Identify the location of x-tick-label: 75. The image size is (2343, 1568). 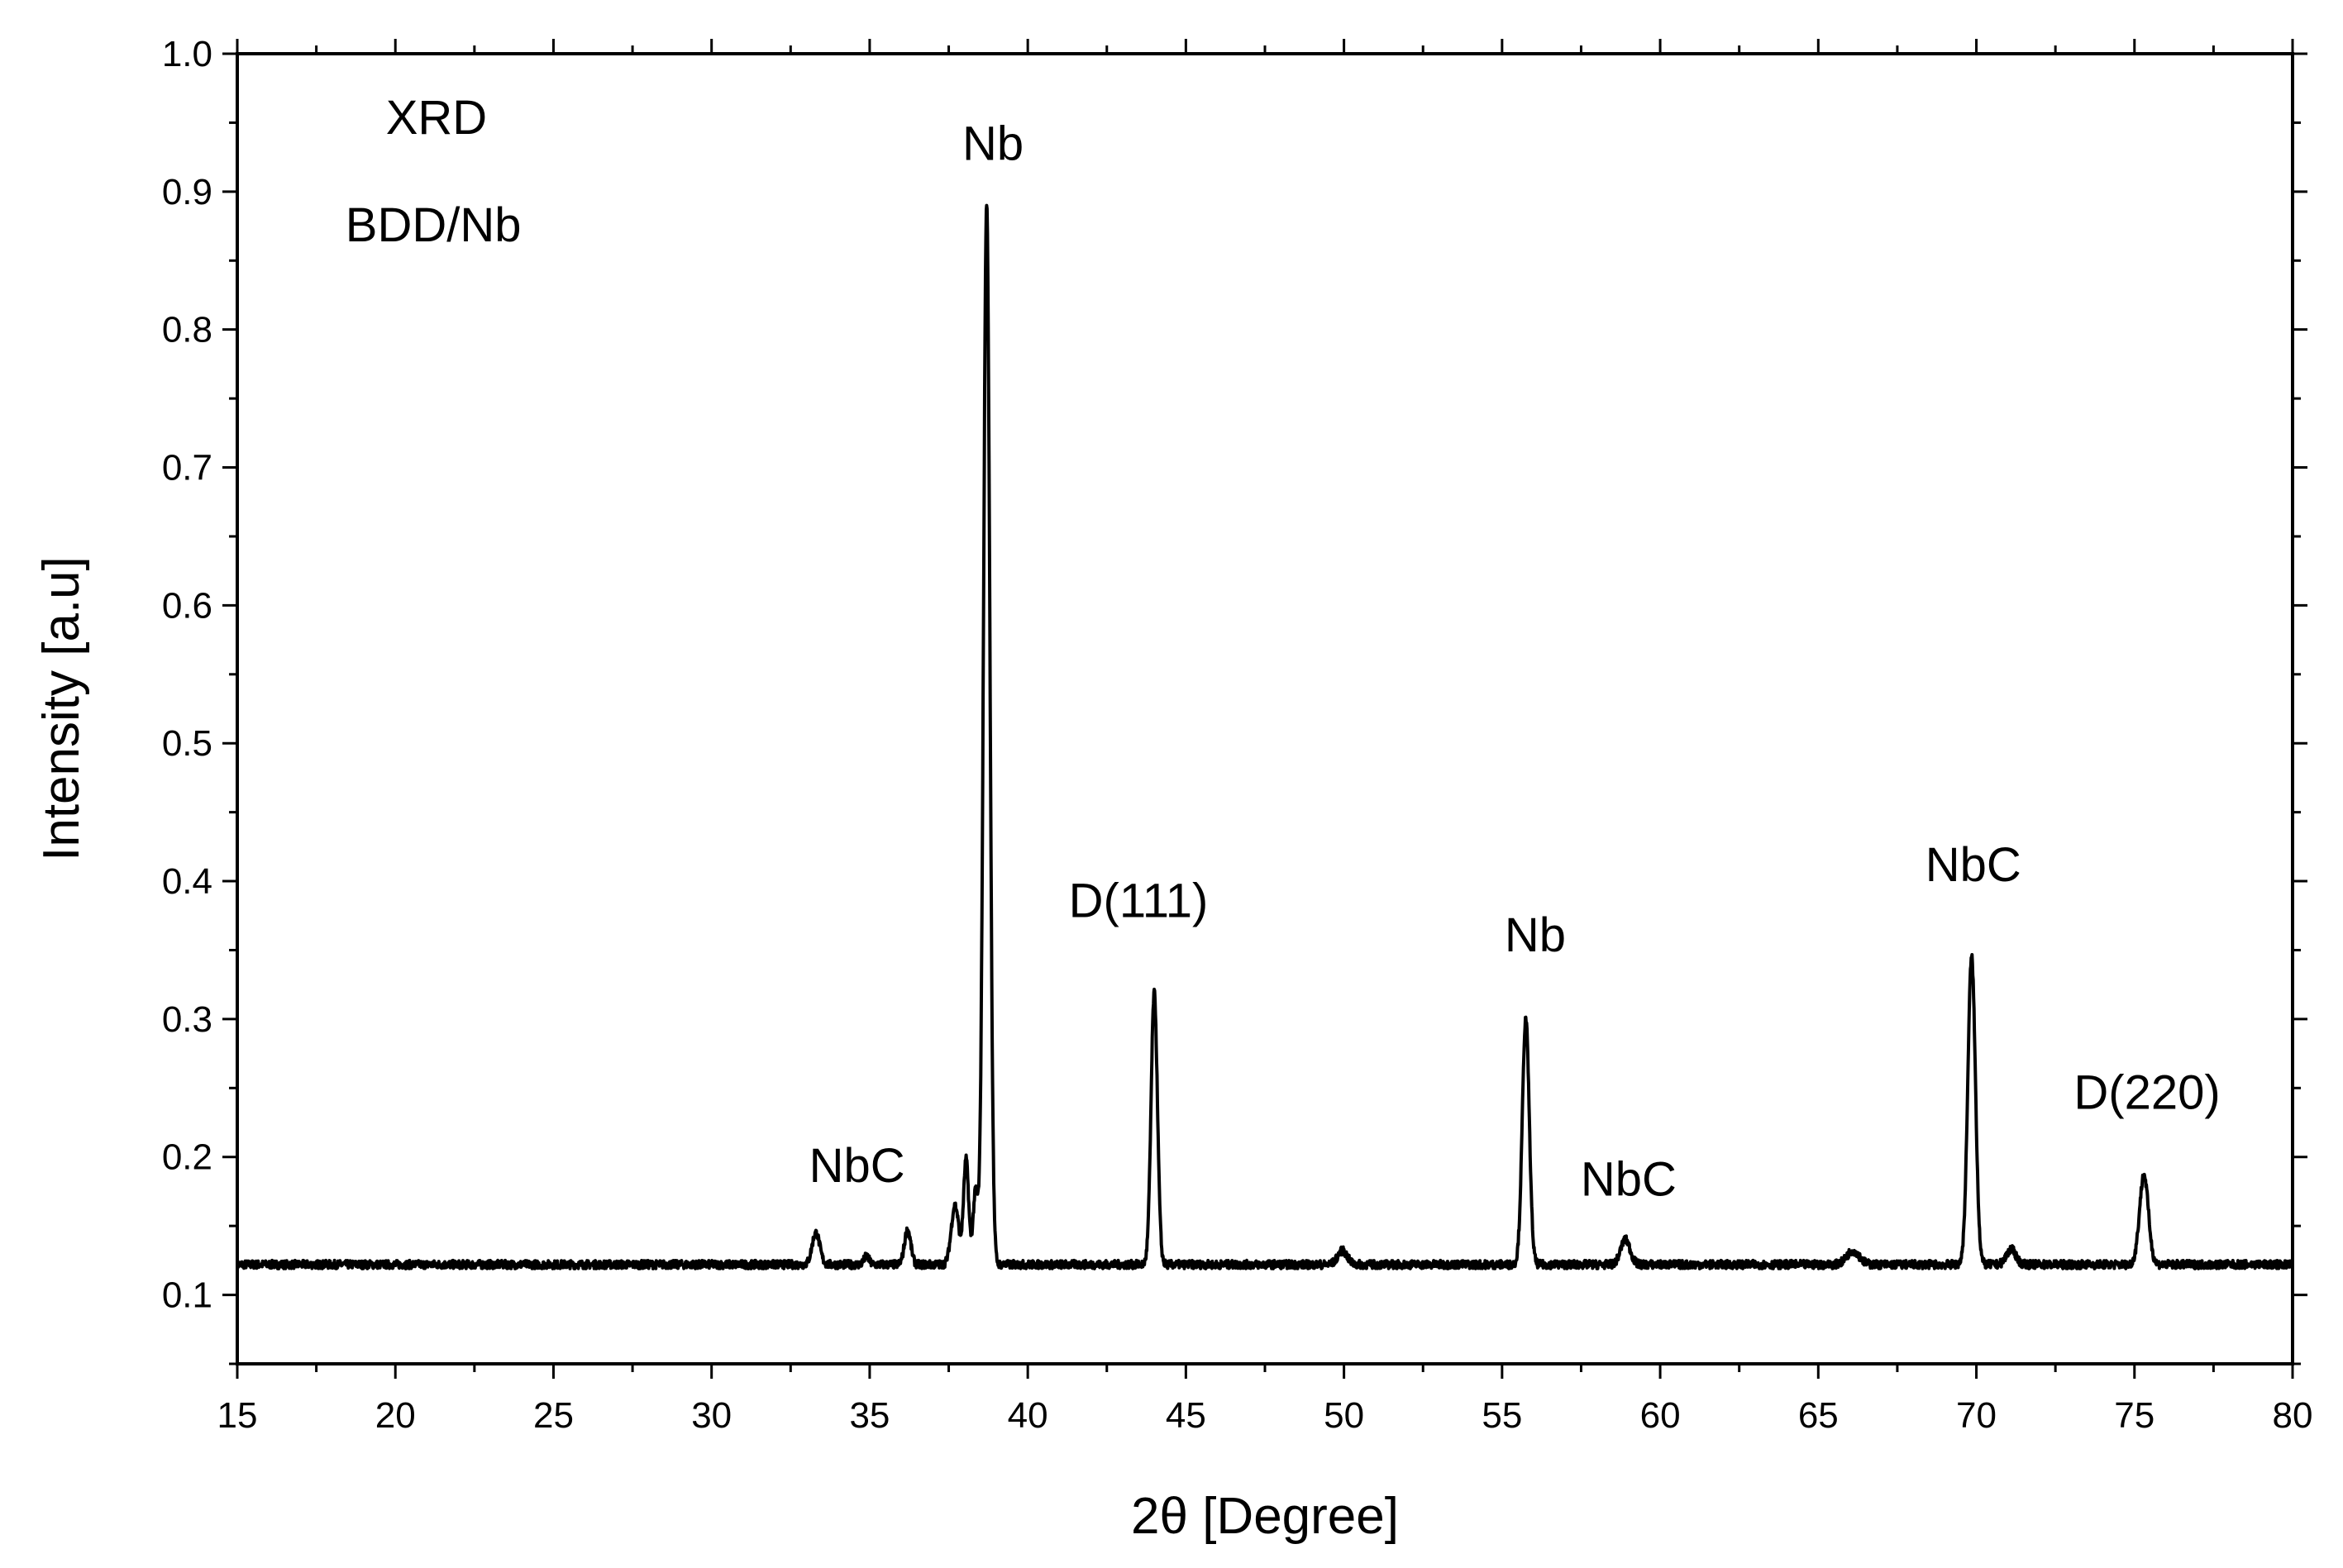
(2134, 1415).